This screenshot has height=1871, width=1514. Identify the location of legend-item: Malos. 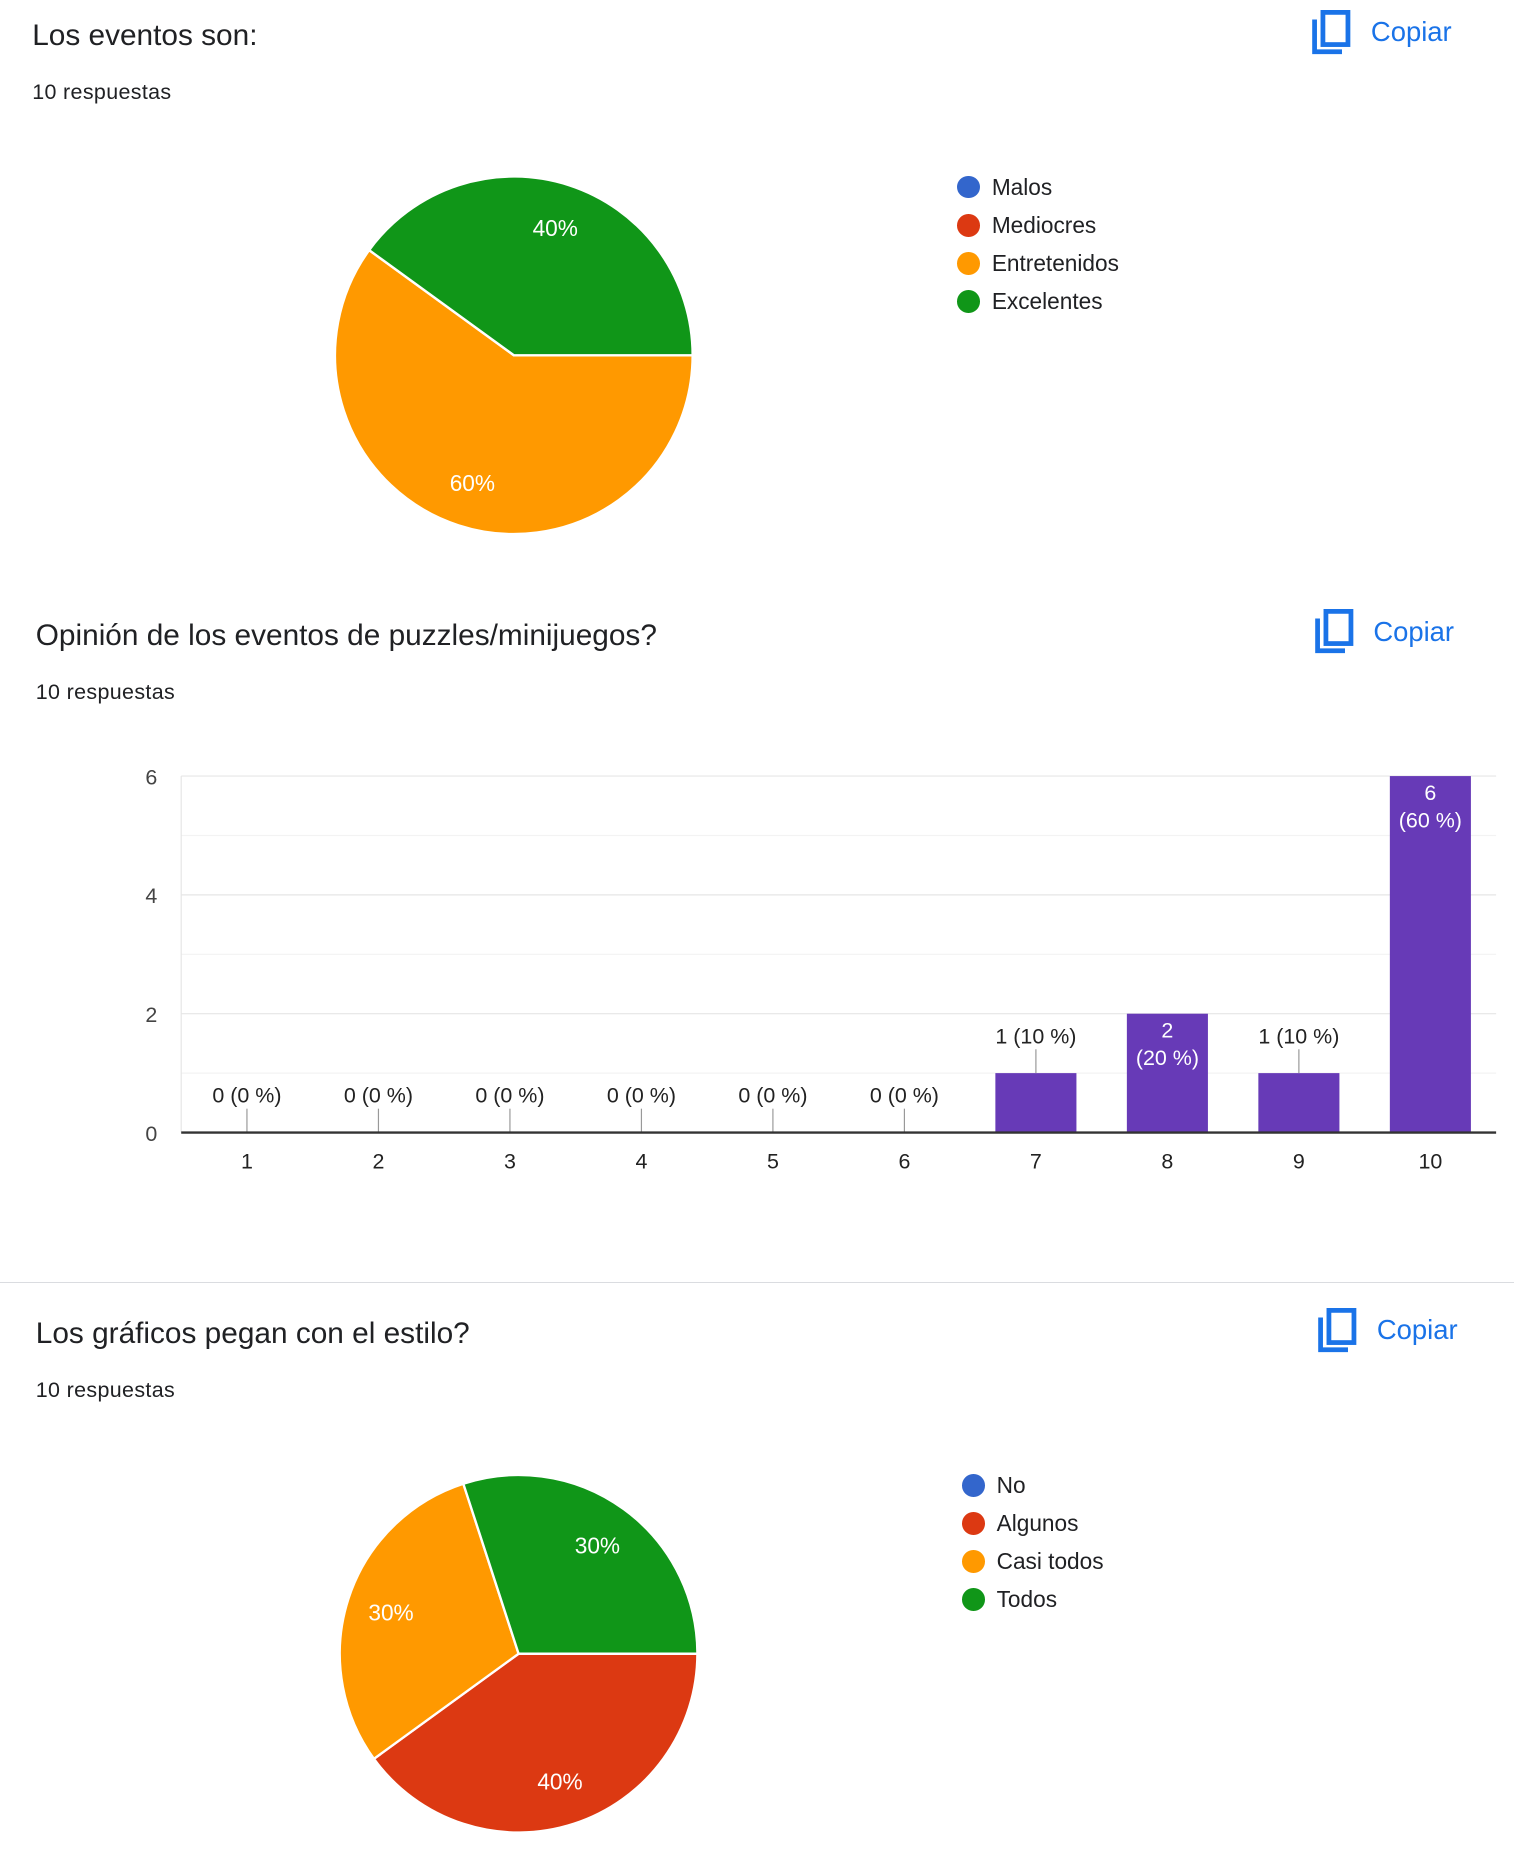
(1038, 187).